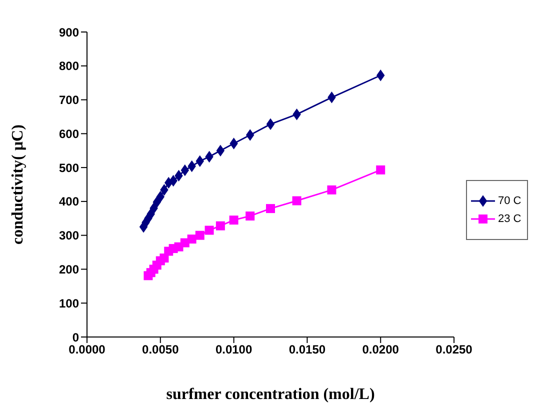 The image size is (554, 403). Describe the element at coordinates (69, 269) in the screenshot. I see `y-tick-label: 200` at that location.